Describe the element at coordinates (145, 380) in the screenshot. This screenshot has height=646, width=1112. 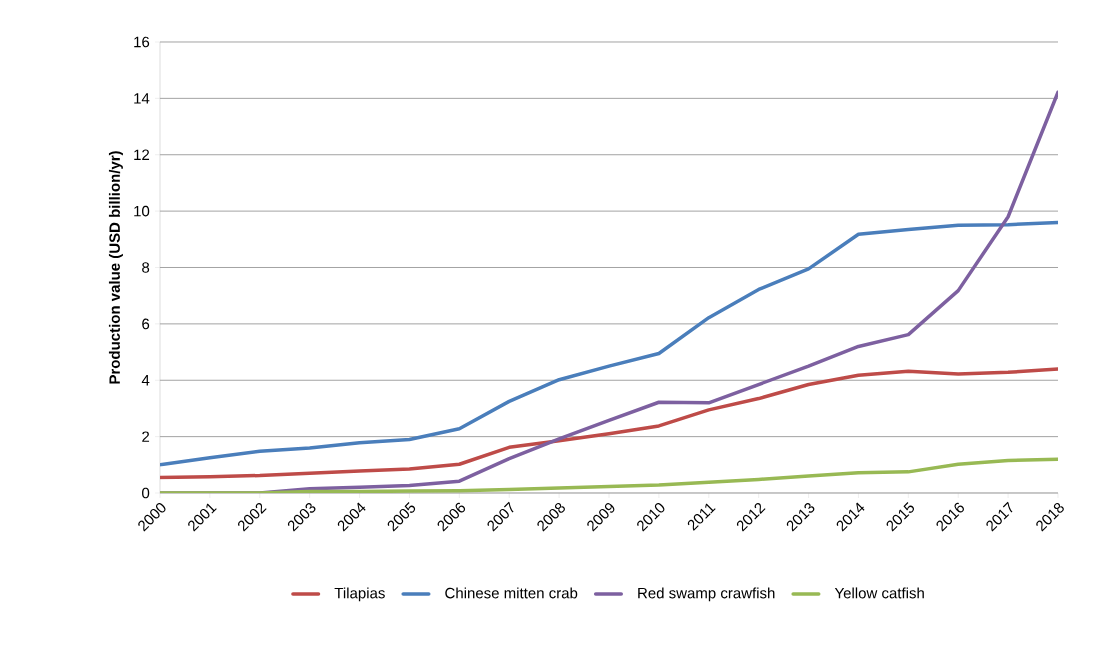
I see `y-tick-label: 4` at that location.